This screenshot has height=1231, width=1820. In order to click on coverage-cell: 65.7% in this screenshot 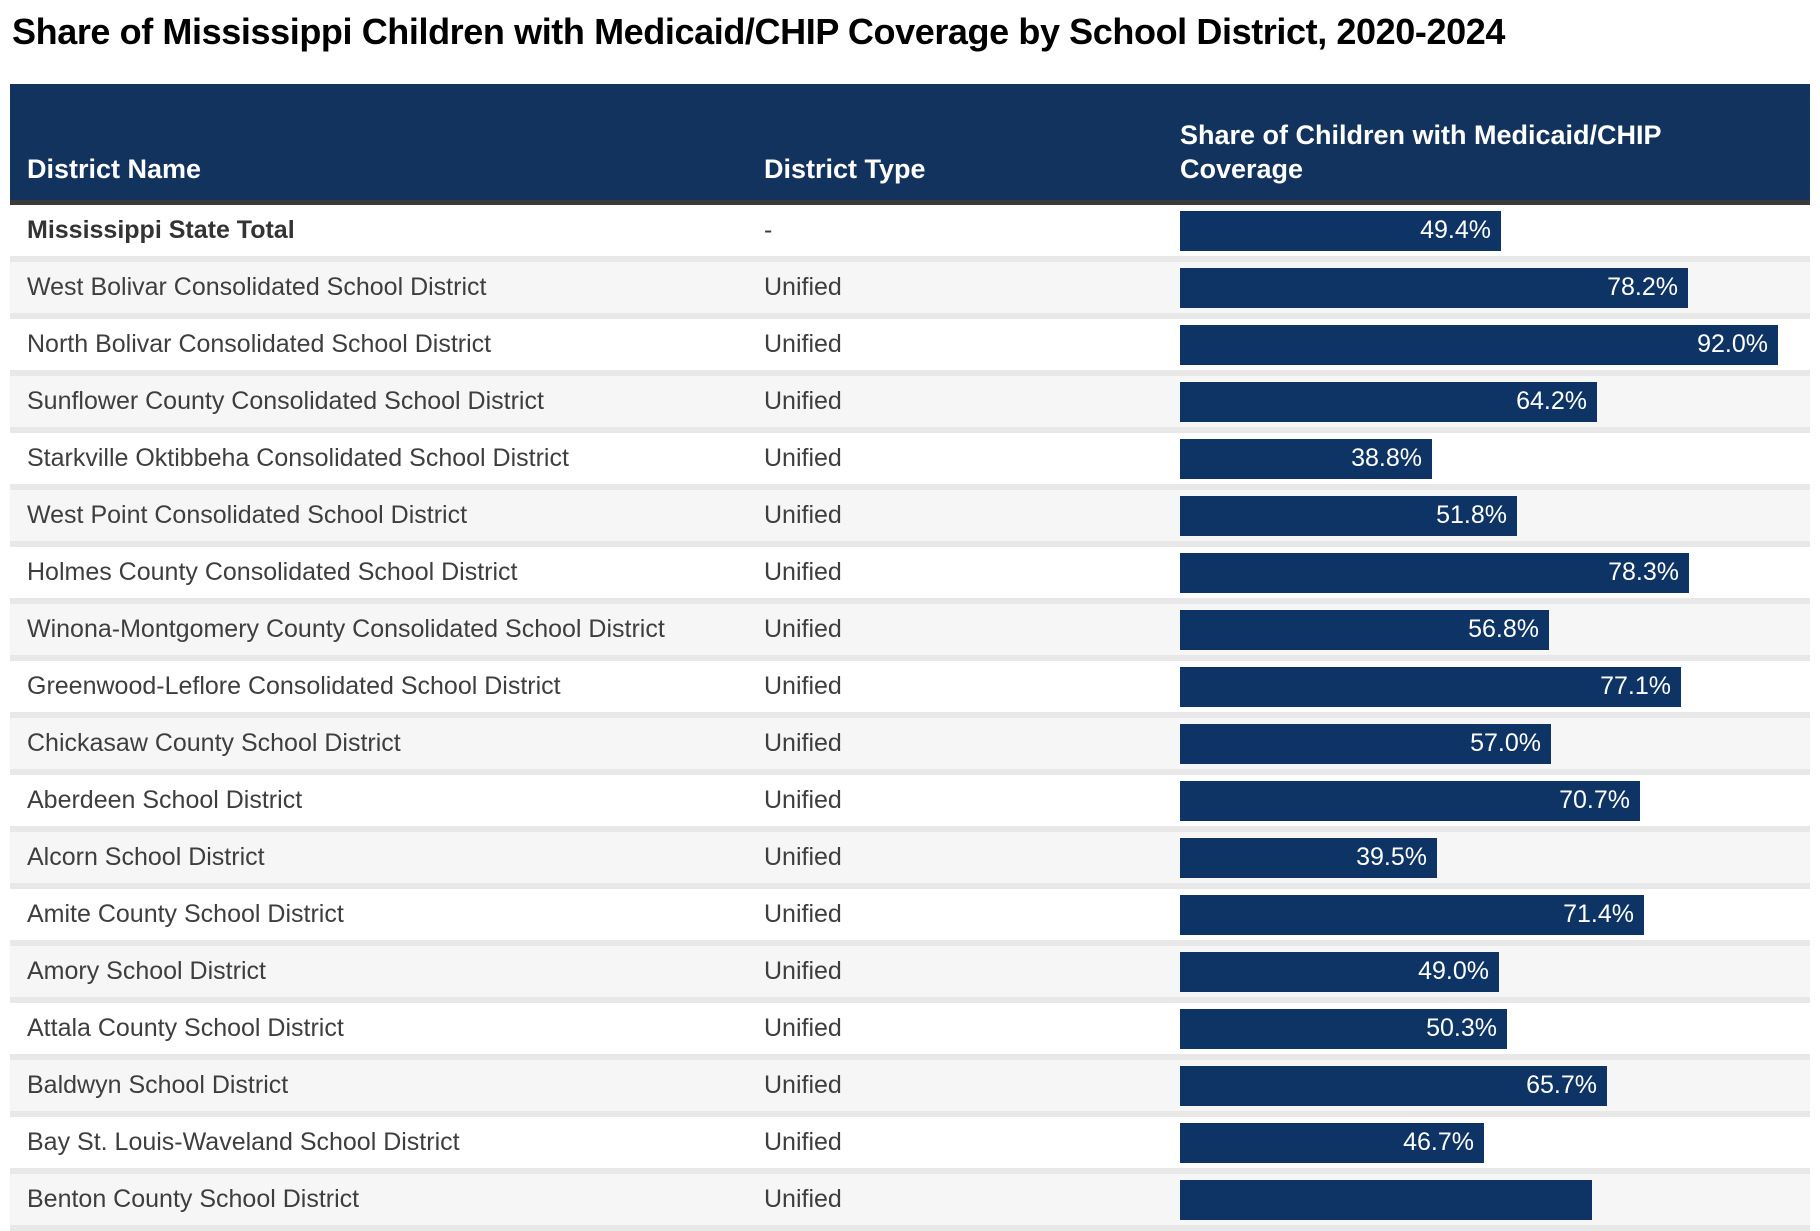, I will do `click(1490, 1088)`.